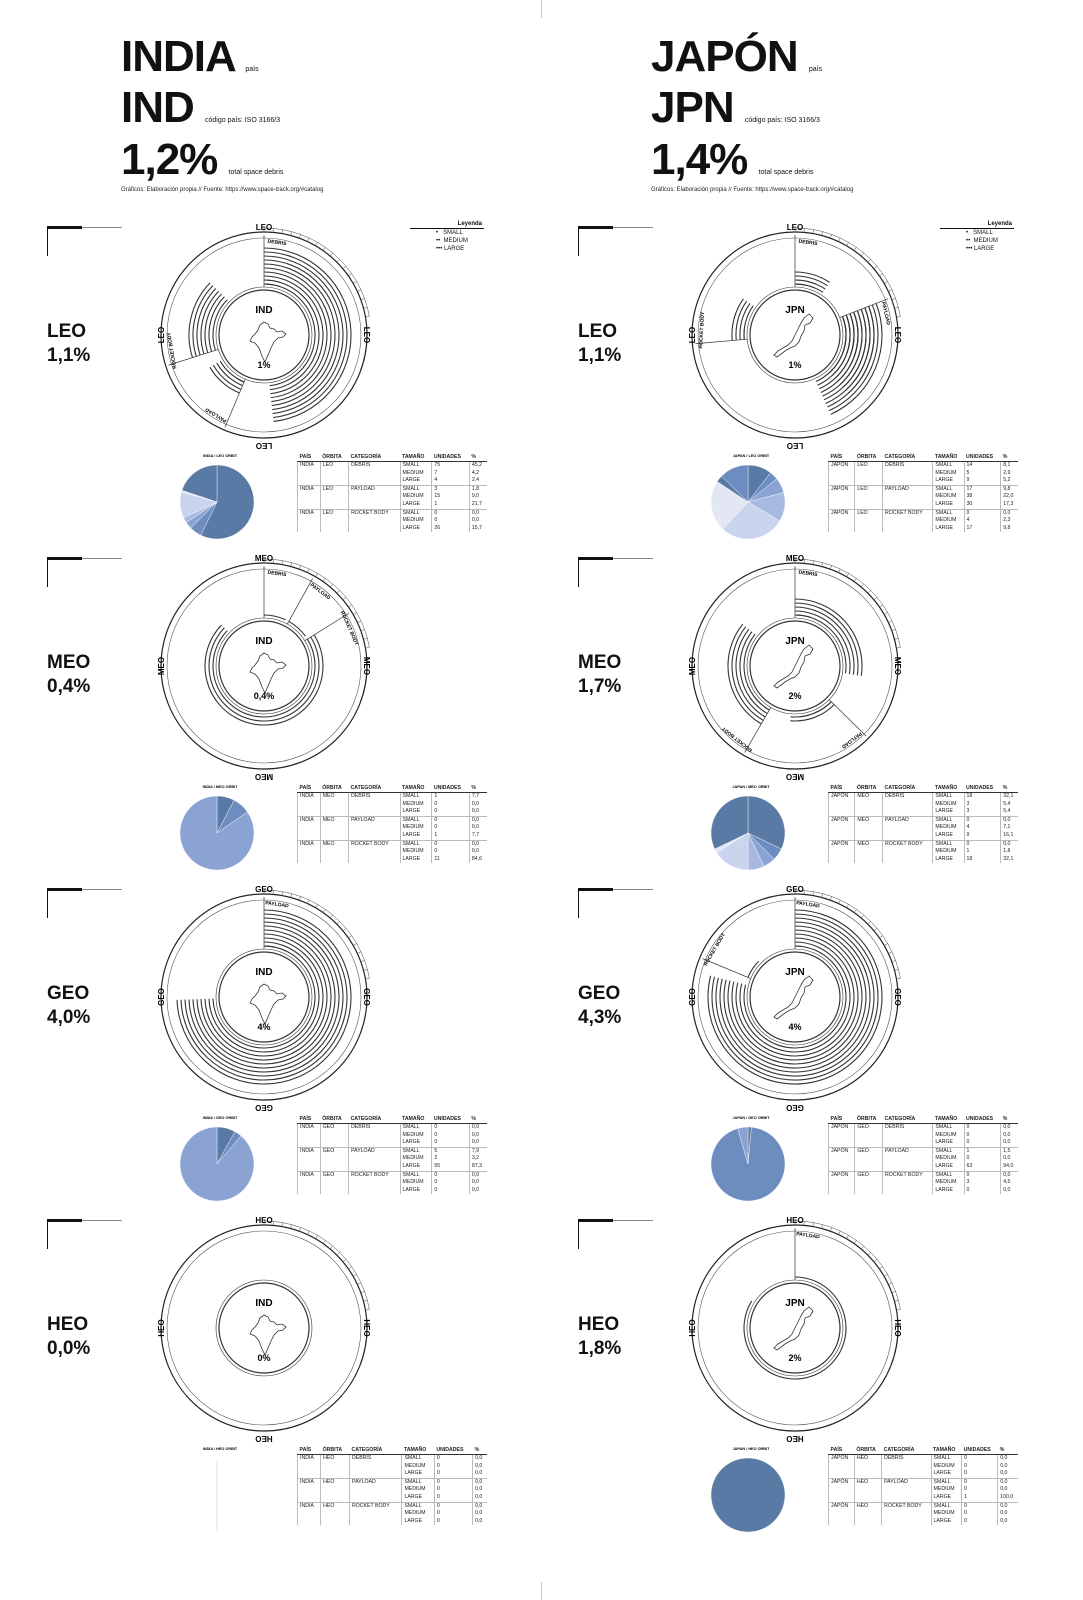 The image size is (1083, 1600). What do you see at coordinates (922, 1167) in the screenshot?
I see `table-row: LARGE 63 94,0` at bounding box center [922, 1167].